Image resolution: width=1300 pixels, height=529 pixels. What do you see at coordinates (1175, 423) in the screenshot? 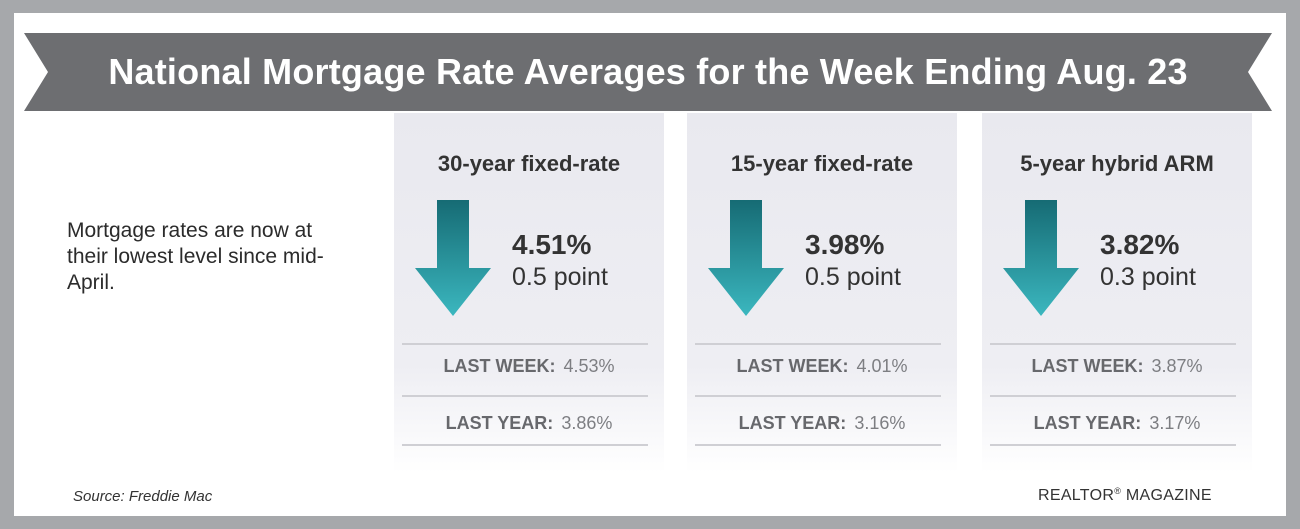
I see `last-year-value: 3.17%` at bounding box center [1175, 423].